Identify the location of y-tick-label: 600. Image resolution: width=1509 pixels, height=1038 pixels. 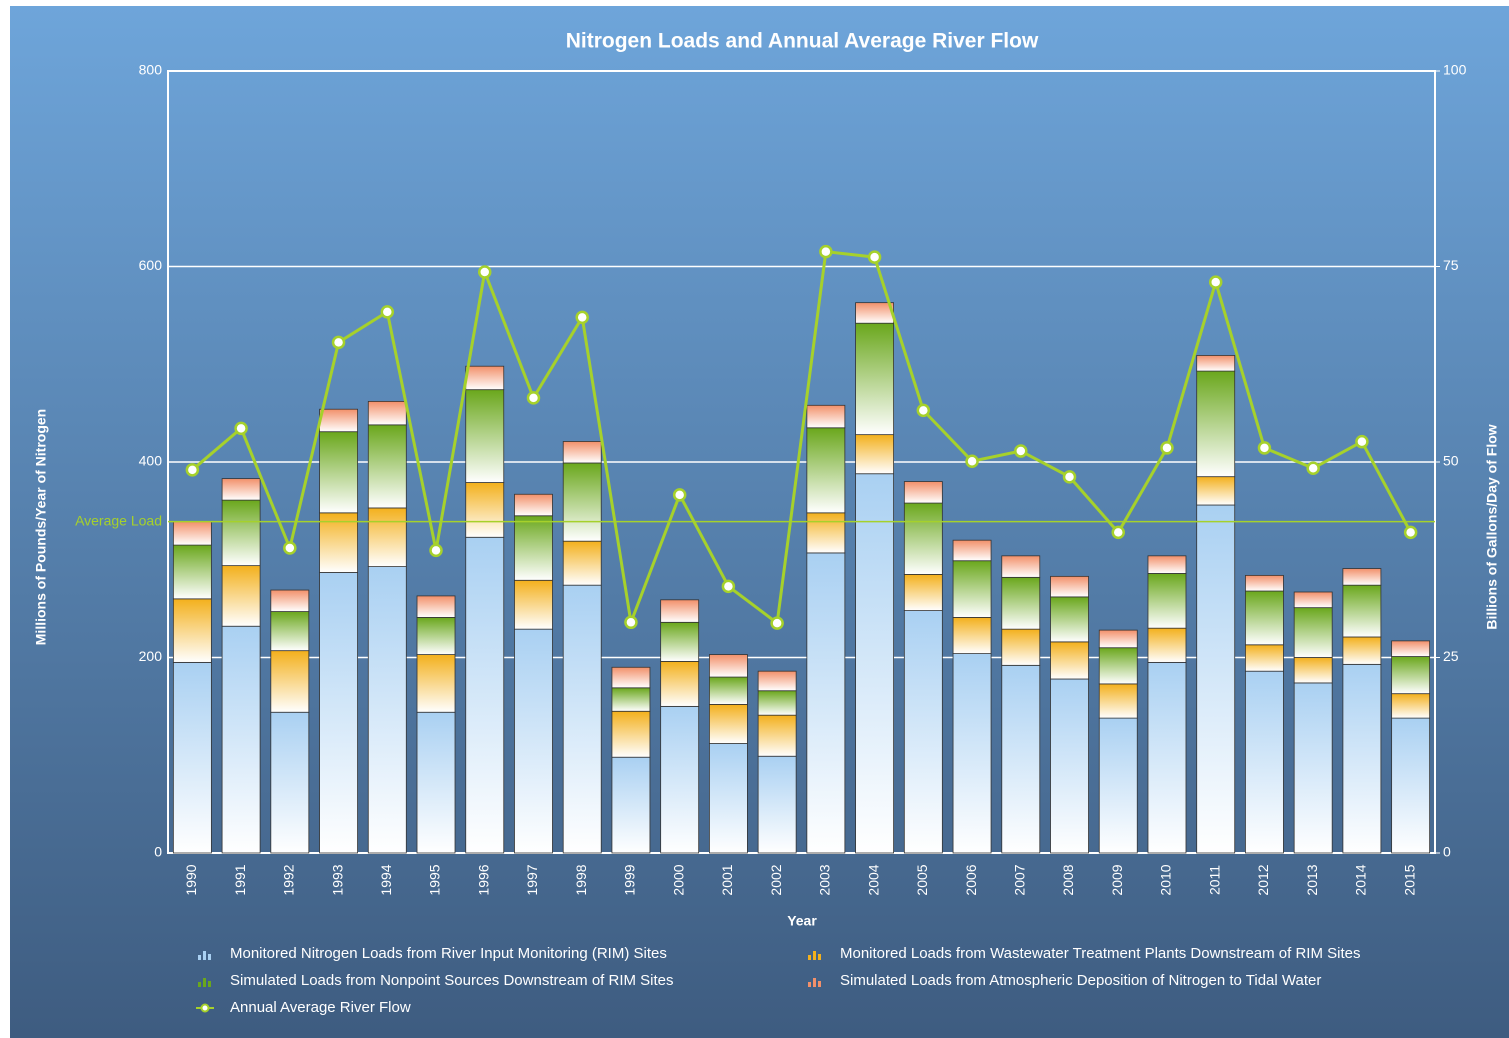
(151, 265).